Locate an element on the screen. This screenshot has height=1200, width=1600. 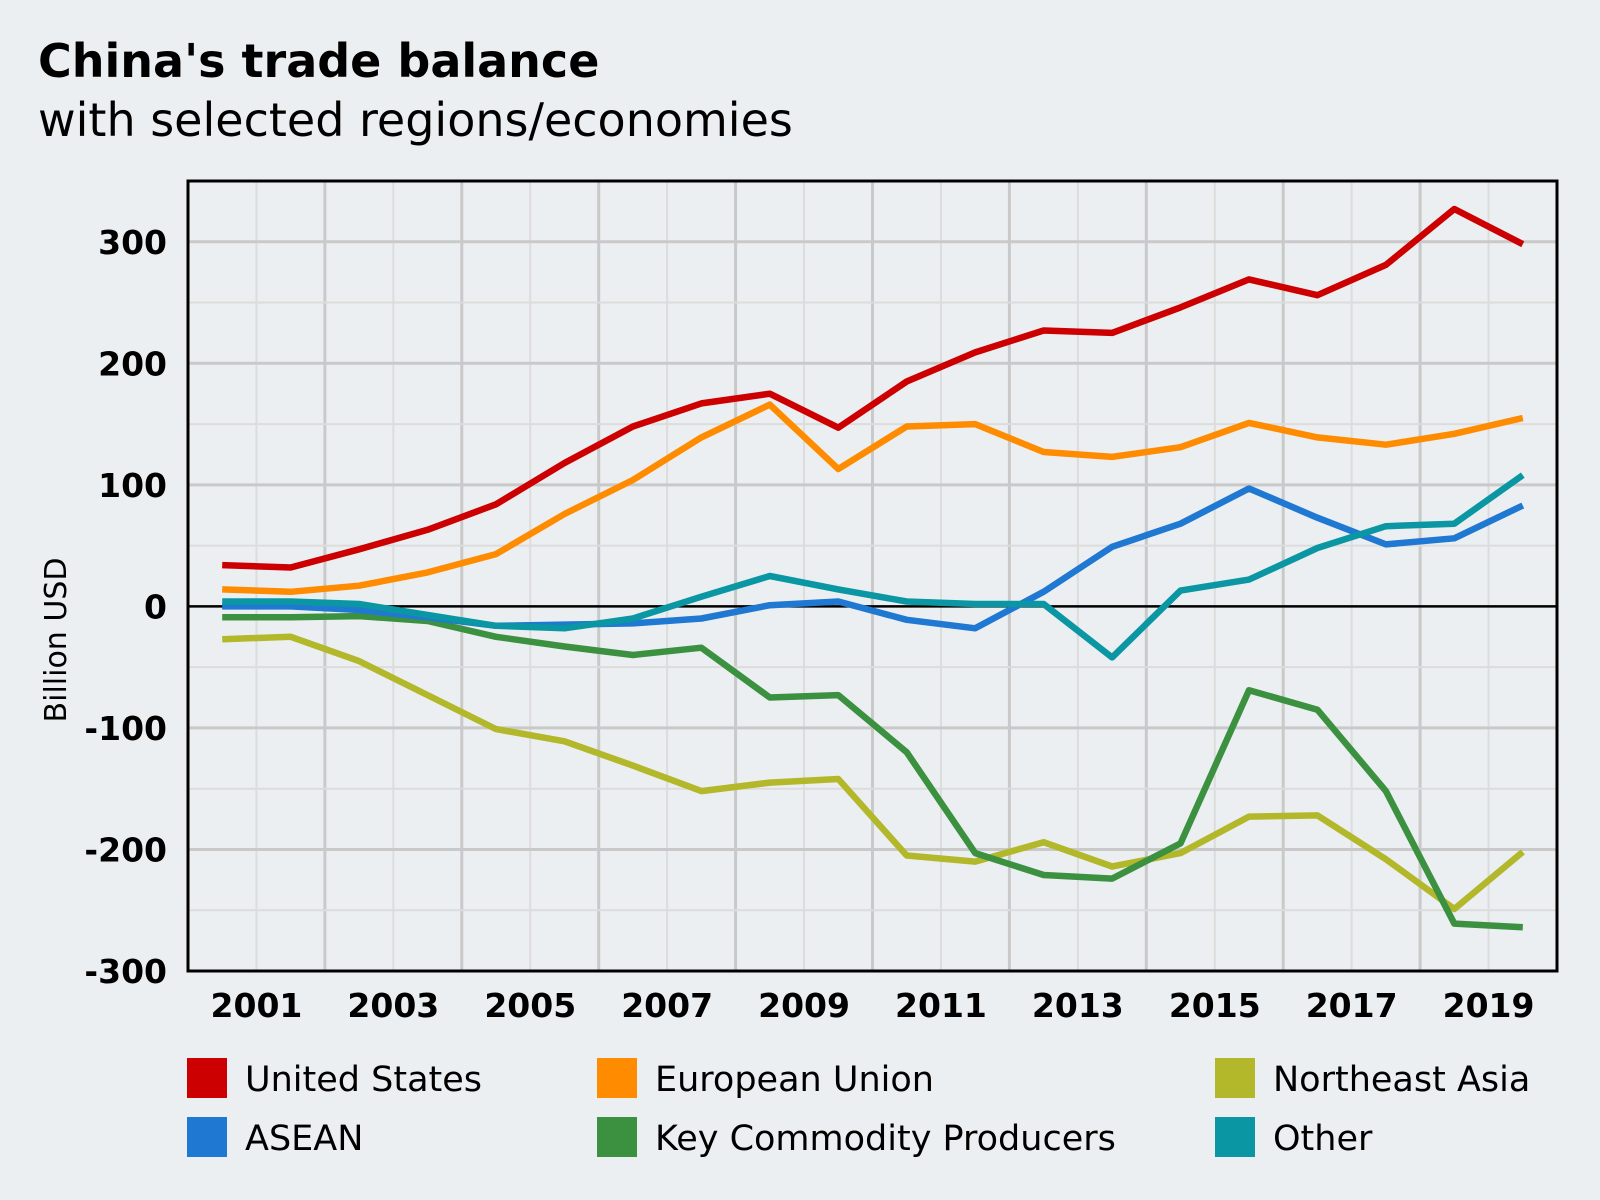
x-tick-label: 2011 is located at coordinates (941, 1005).